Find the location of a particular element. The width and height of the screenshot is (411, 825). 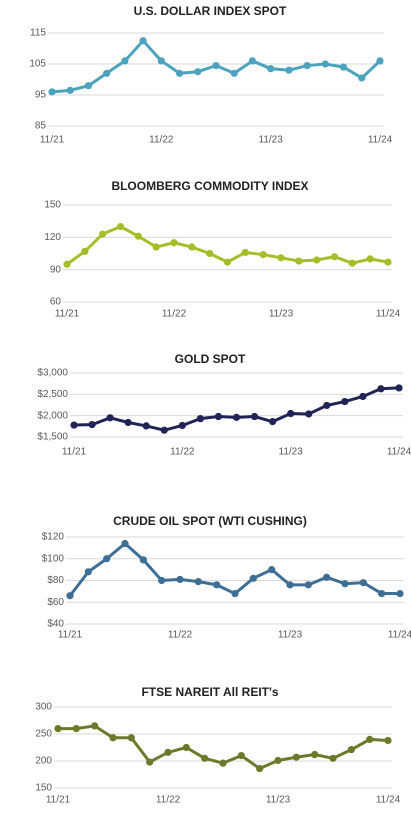

chart-title: BLOOMBERG COMMODITY INDEX is located at coordinates (209, 186).